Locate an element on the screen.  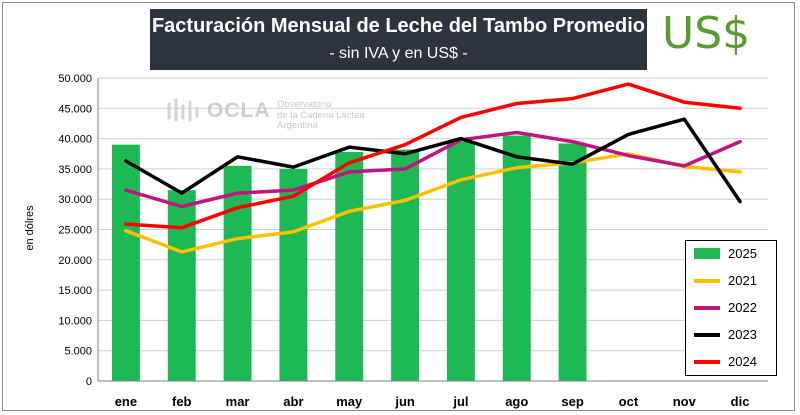
ocla-logo-icon is located at coordinates (183, 110).